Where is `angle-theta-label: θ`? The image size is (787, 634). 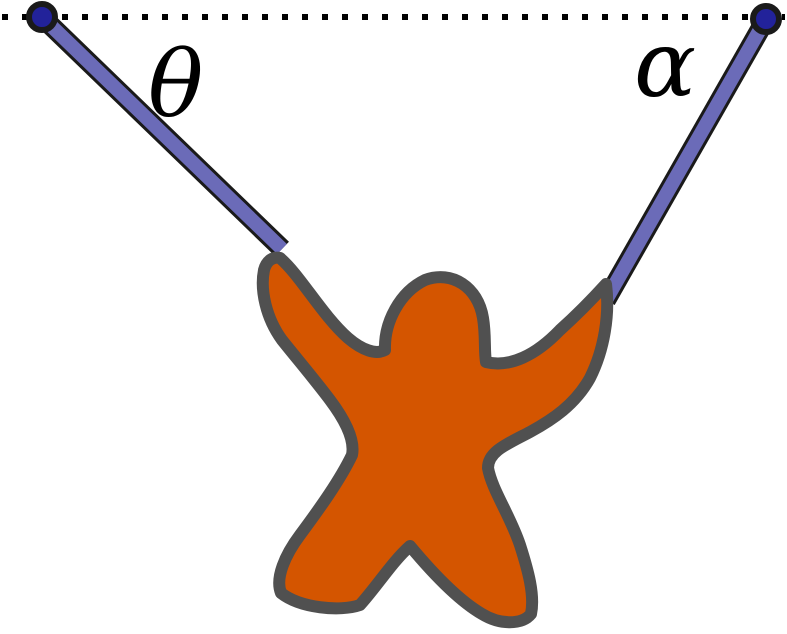 angle-theta-label: θ is located at coordinates (175, 84).